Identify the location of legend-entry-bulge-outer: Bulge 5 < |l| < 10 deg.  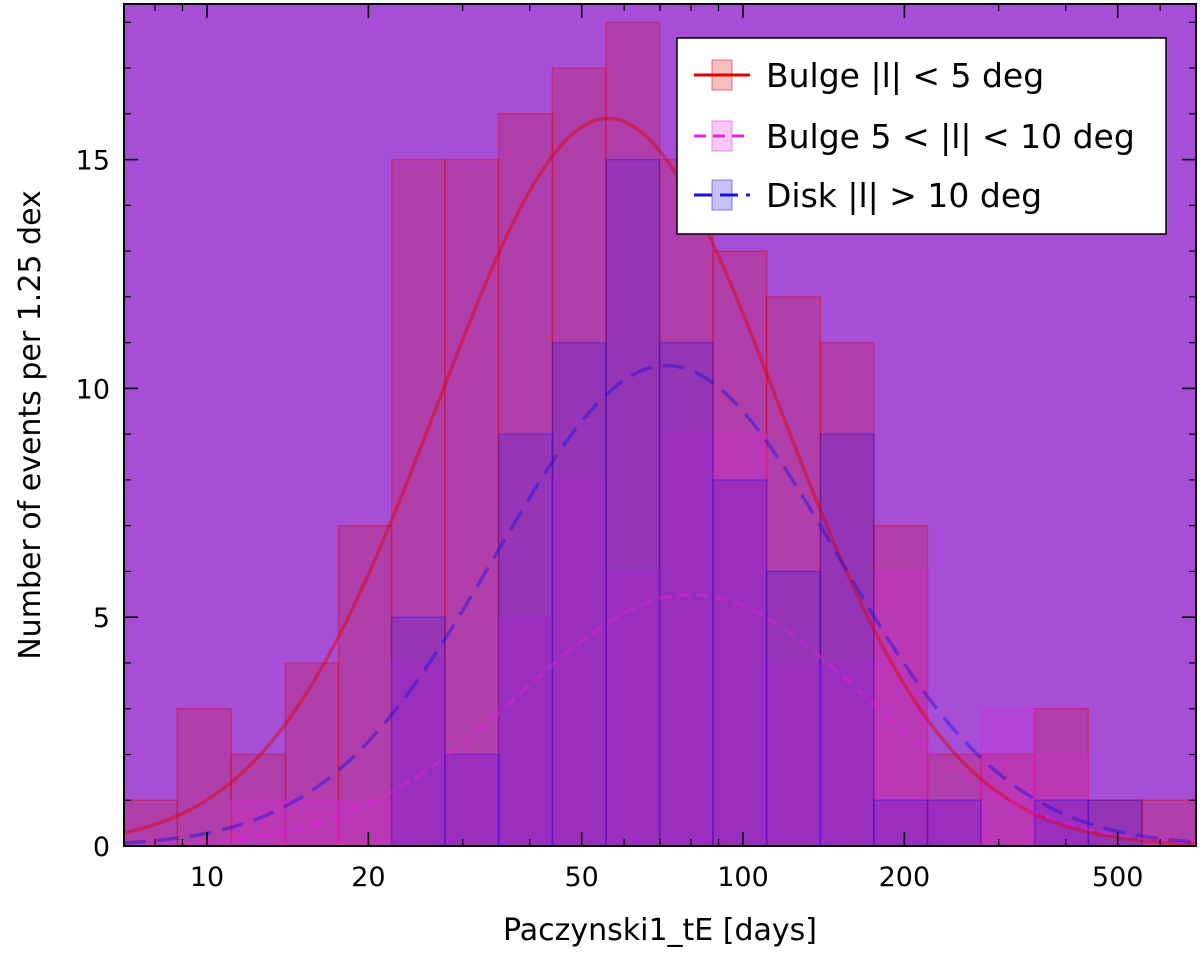
(914, 136).